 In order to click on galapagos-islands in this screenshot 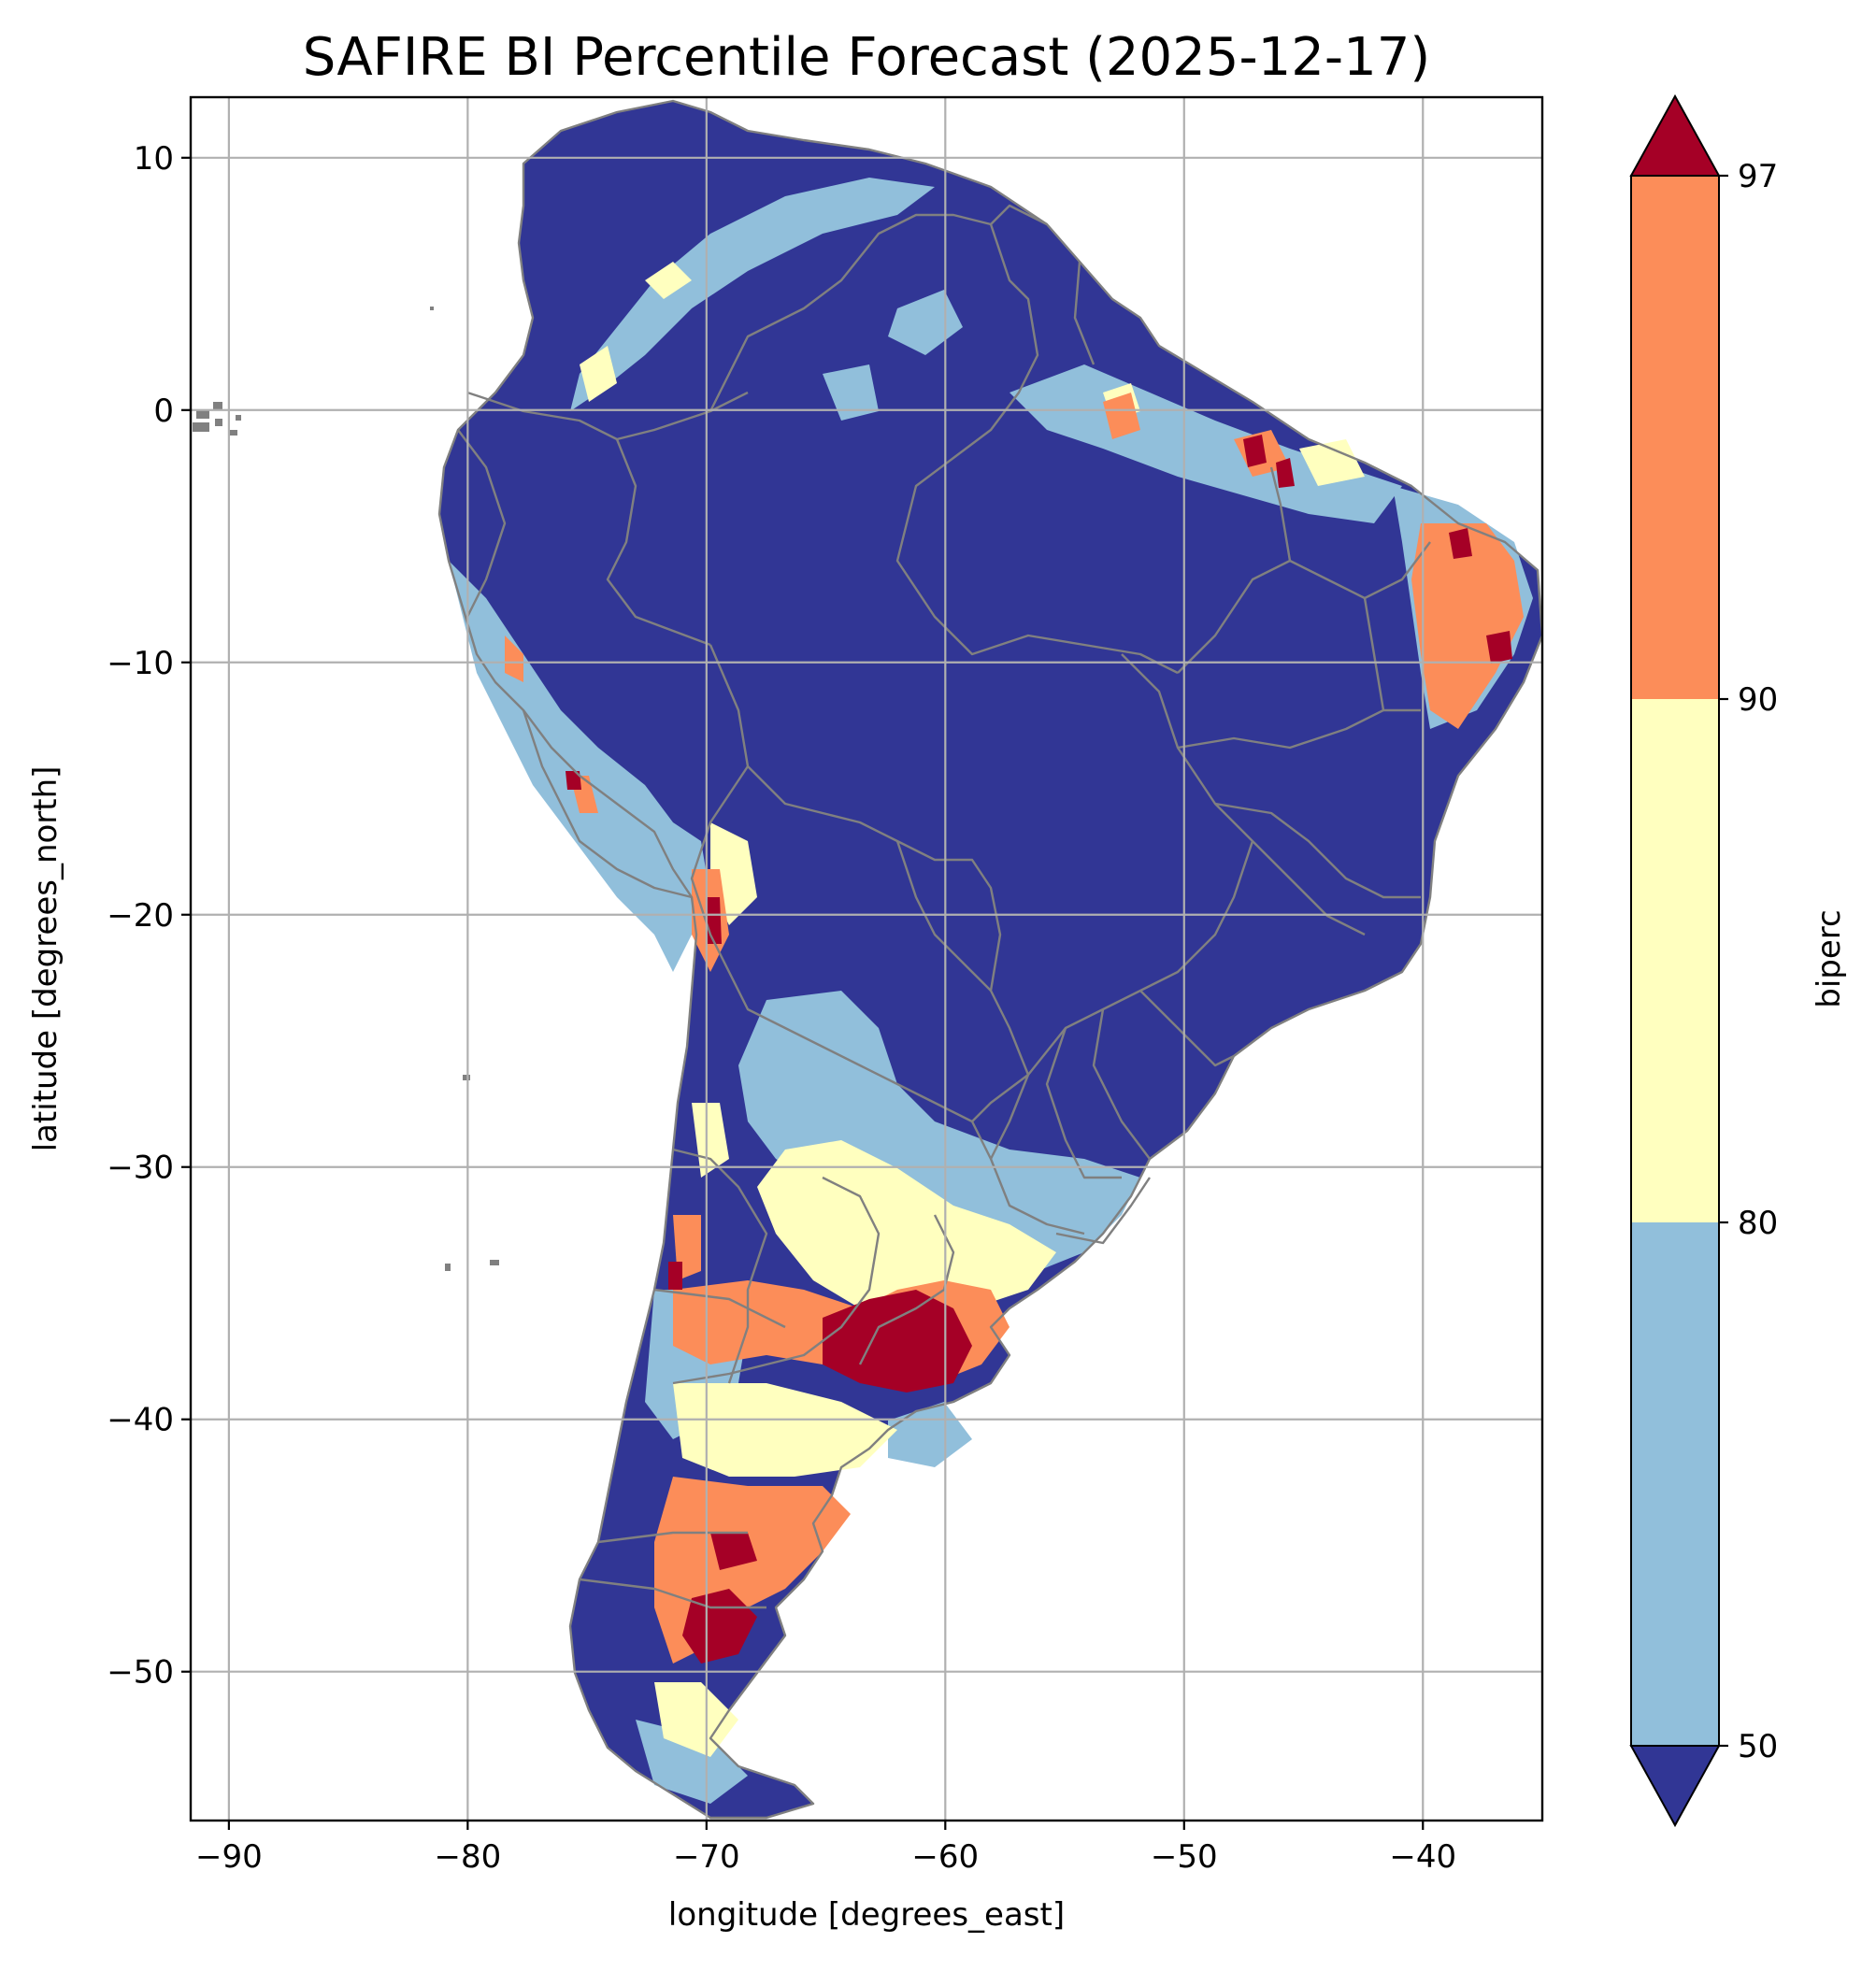, I will do `click(217, 419)`.